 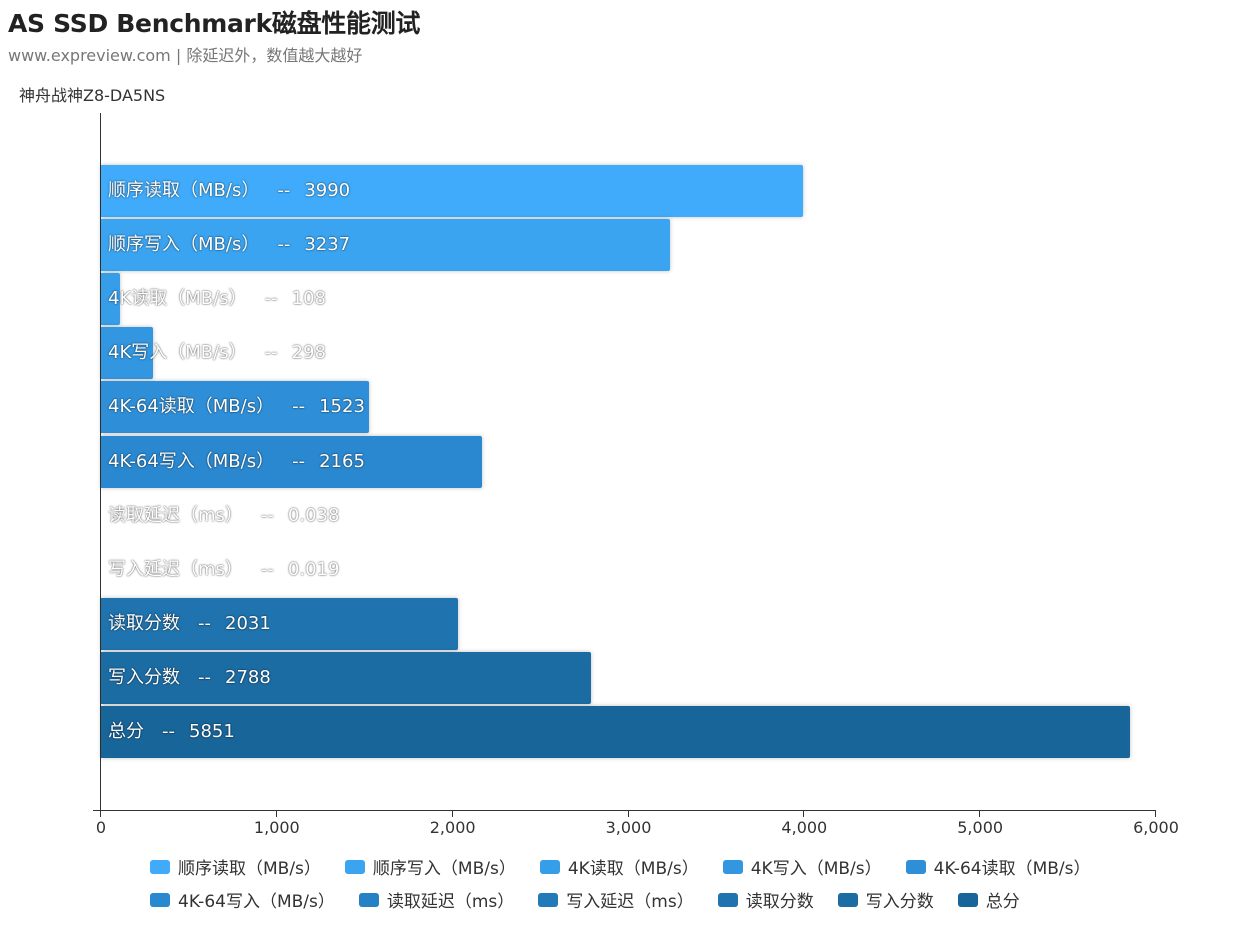 I want to click on bar-label-name: 4K-64写入（MB/s）, so click(x=191, y=461).